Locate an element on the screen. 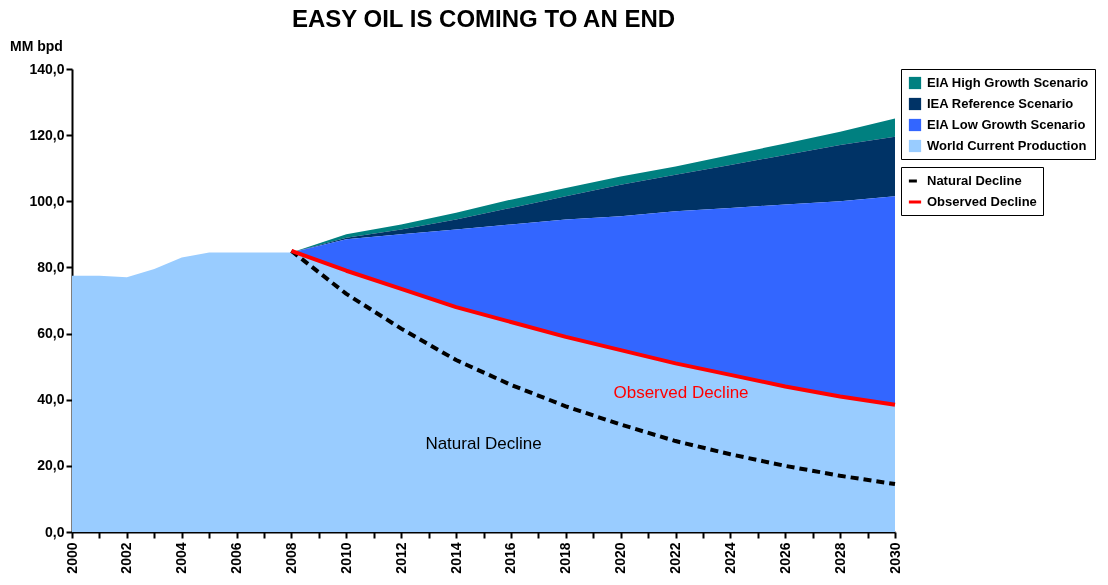  y-tick-label: 40,0 is located at coordinates (51, 399).